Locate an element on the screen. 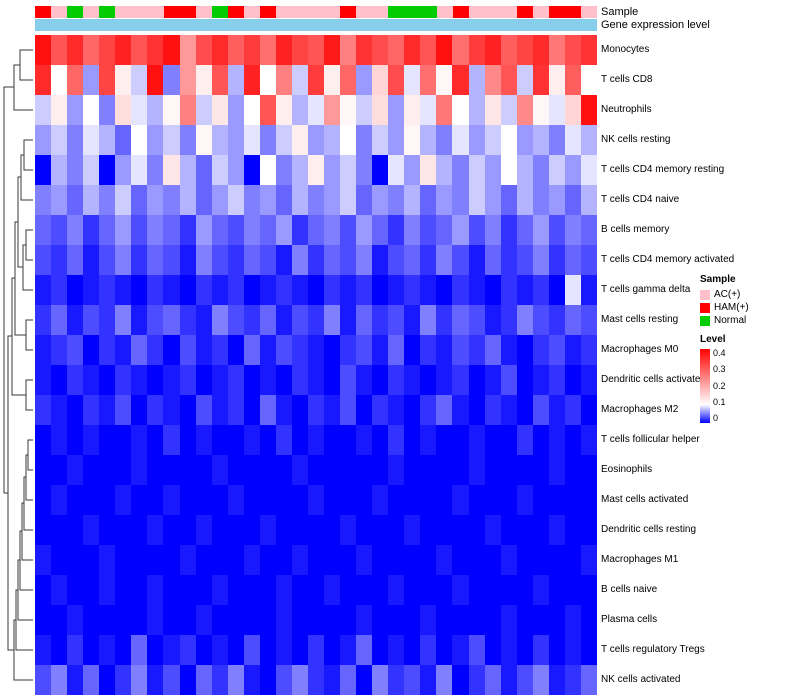  legend-sample-item: Normal is located at coordinates (724, 320).